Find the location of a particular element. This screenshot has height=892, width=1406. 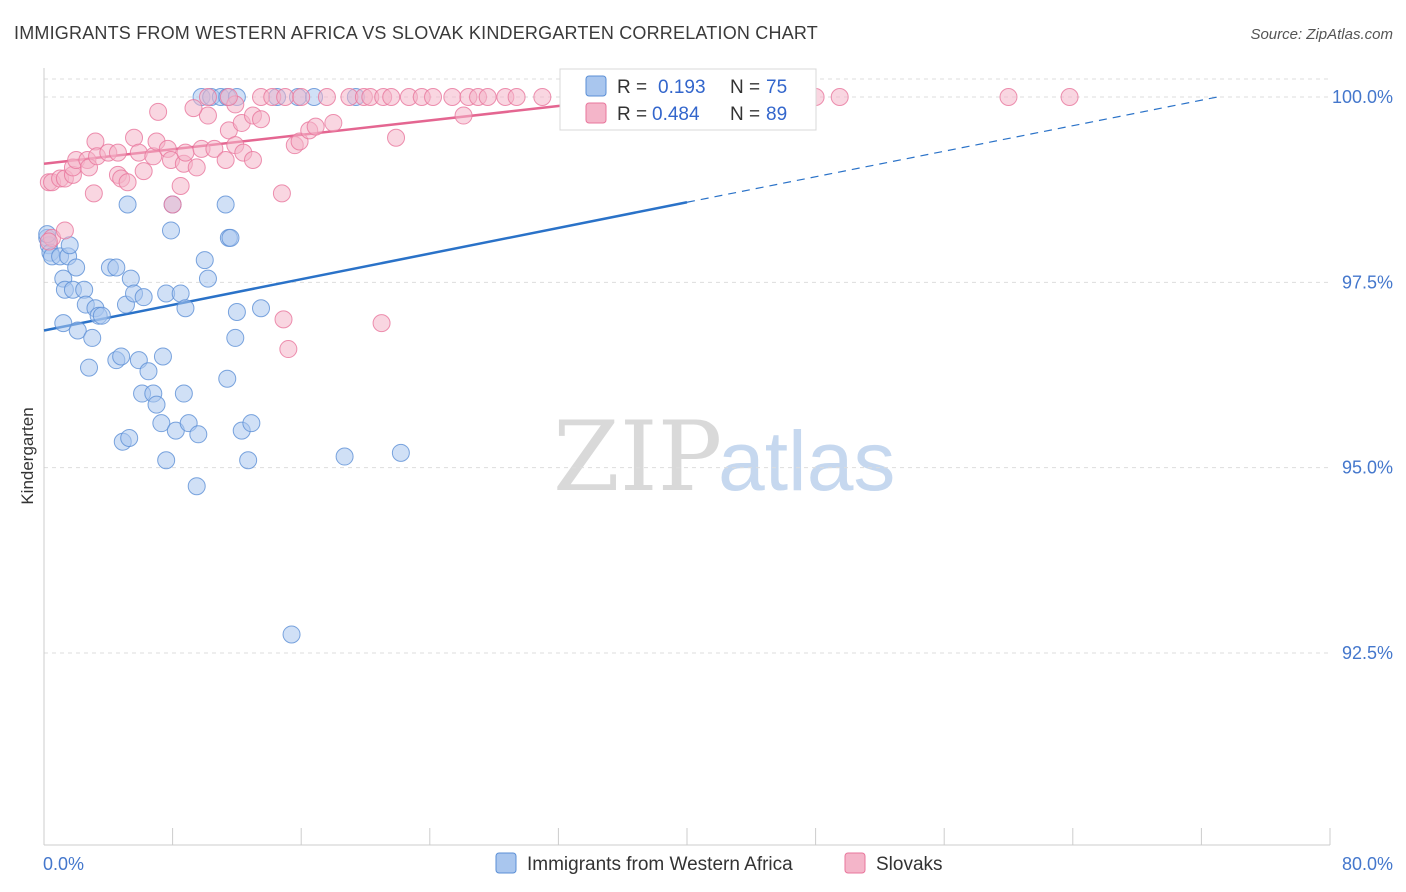

legend-n-value-2: 89 is located at coordinates (776, 114).